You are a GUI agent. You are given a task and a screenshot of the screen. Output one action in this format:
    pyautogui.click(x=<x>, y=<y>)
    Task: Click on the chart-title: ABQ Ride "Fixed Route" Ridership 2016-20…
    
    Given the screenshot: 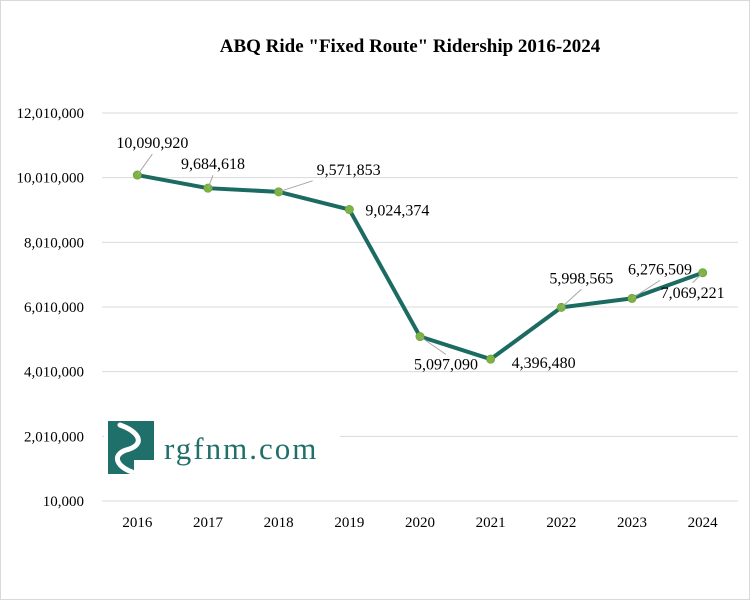 What is the action you would take?
    pyautogui.click(x=410, y=46)
    